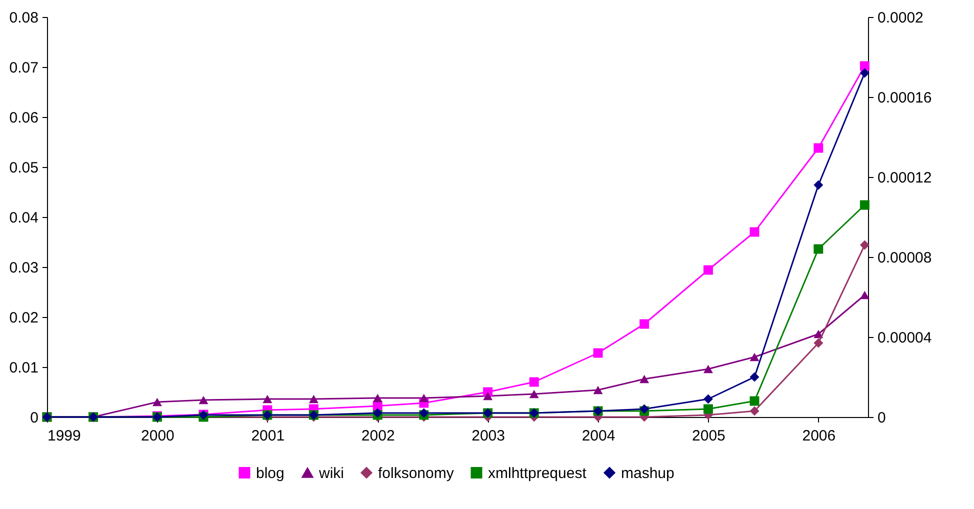 Image resolution: width=974 pixels, height=509 pixels. I want to click on x-tick-label: 2006, so click(819, 436).